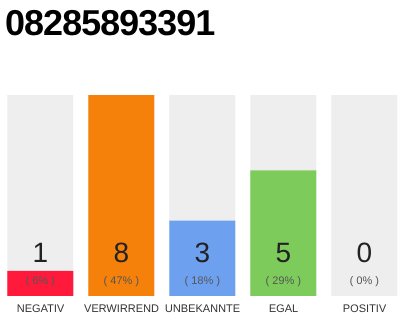  What do you see at coordinates (202, 281) in the screenshot?
I see `annotation: ( 18% )` at bounding box center [202, 281].